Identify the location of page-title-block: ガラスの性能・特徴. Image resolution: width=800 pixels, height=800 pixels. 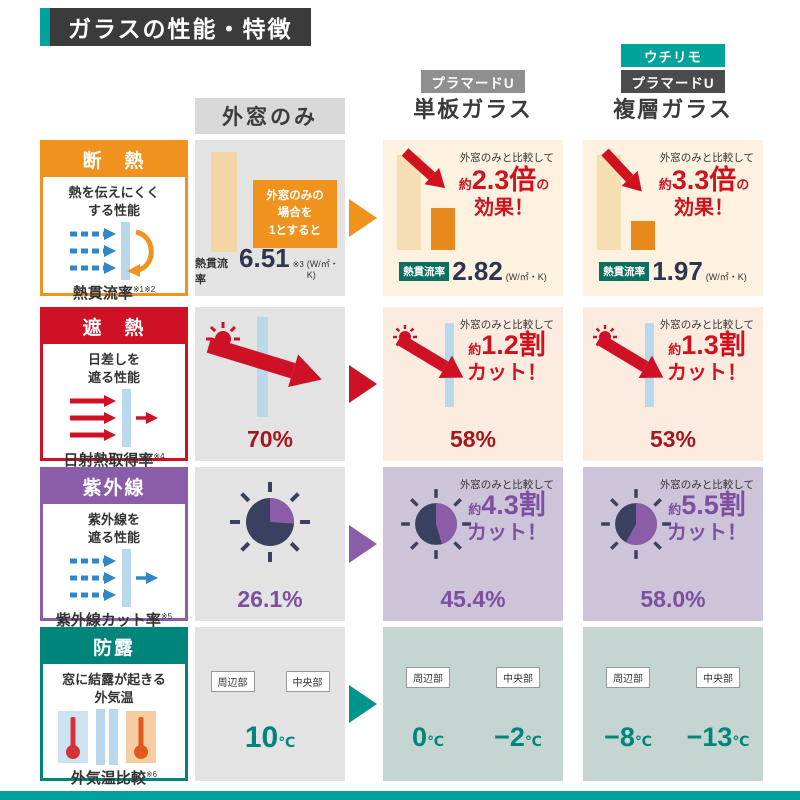
(175, 27).